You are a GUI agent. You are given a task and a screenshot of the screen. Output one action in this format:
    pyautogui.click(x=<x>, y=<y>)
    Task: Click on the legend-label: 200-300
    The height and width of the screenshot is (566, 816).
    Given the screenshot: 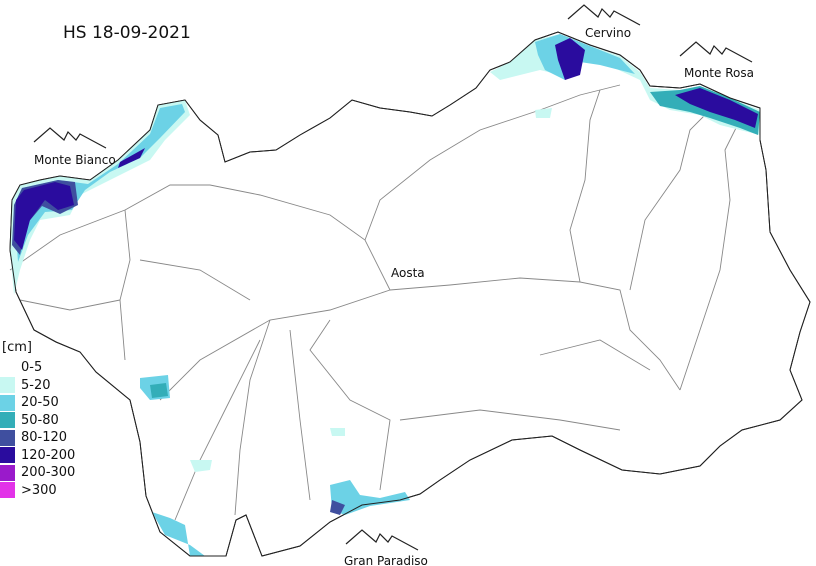 What is the action you would take?
    pyautogui.click(x=48, y=473)
    